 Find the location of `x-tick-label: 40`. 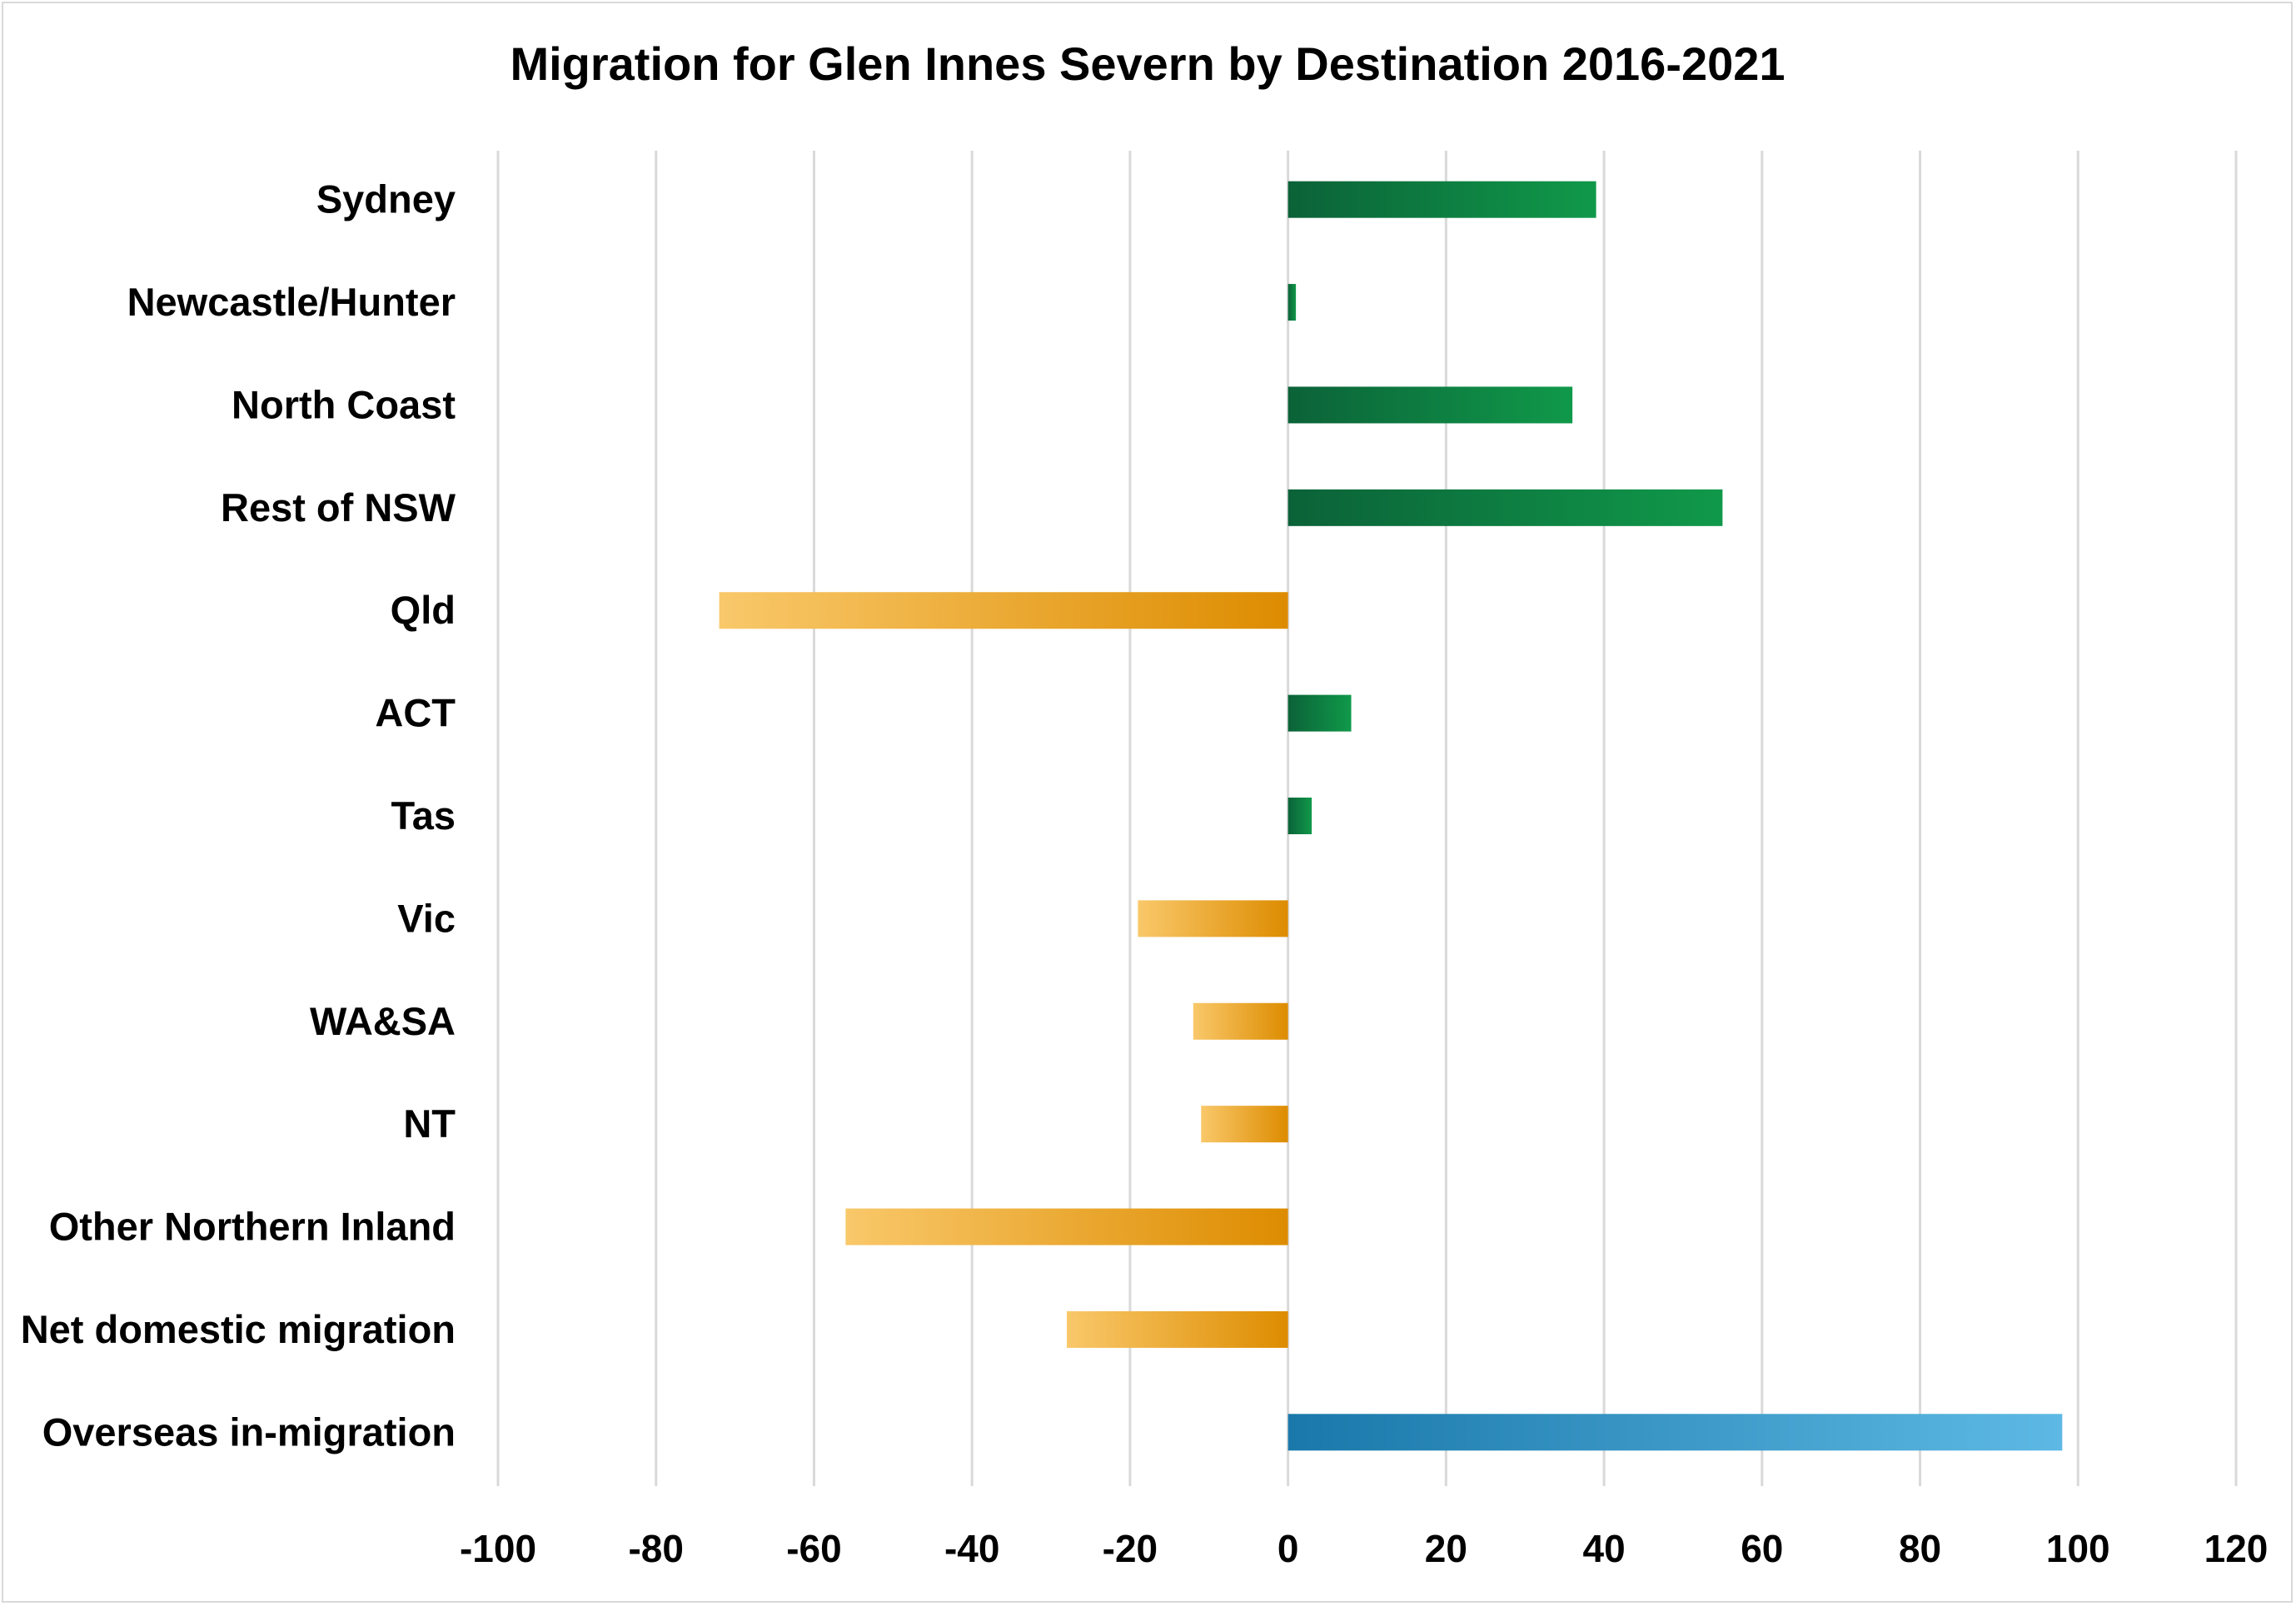

x-tick-label: 40 is located at coordinates (1605, 1548).